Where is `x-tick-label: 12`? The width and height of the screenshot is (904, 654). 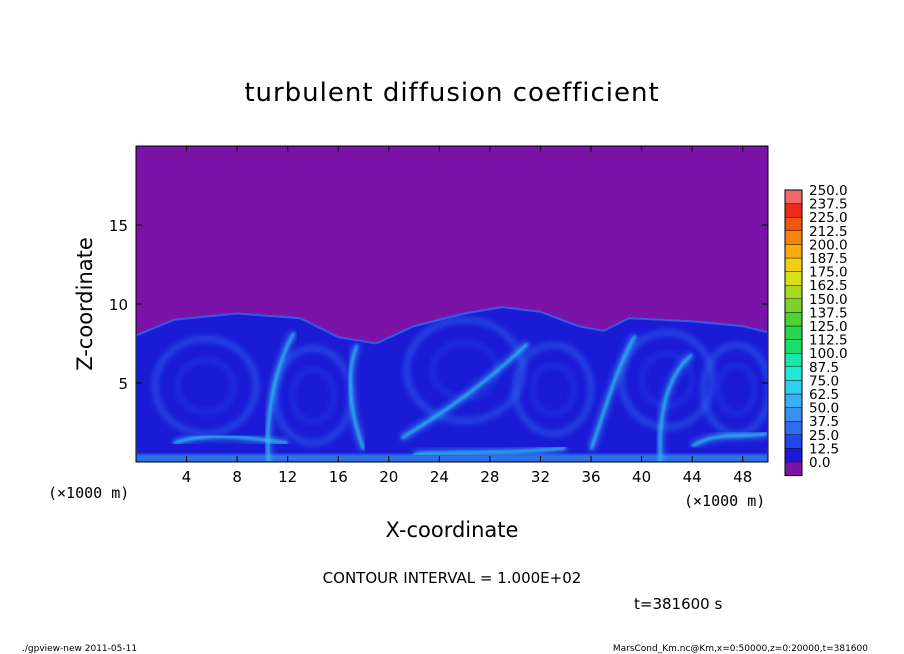 x-tick-label: 12 is located at coordinates (287, 477).